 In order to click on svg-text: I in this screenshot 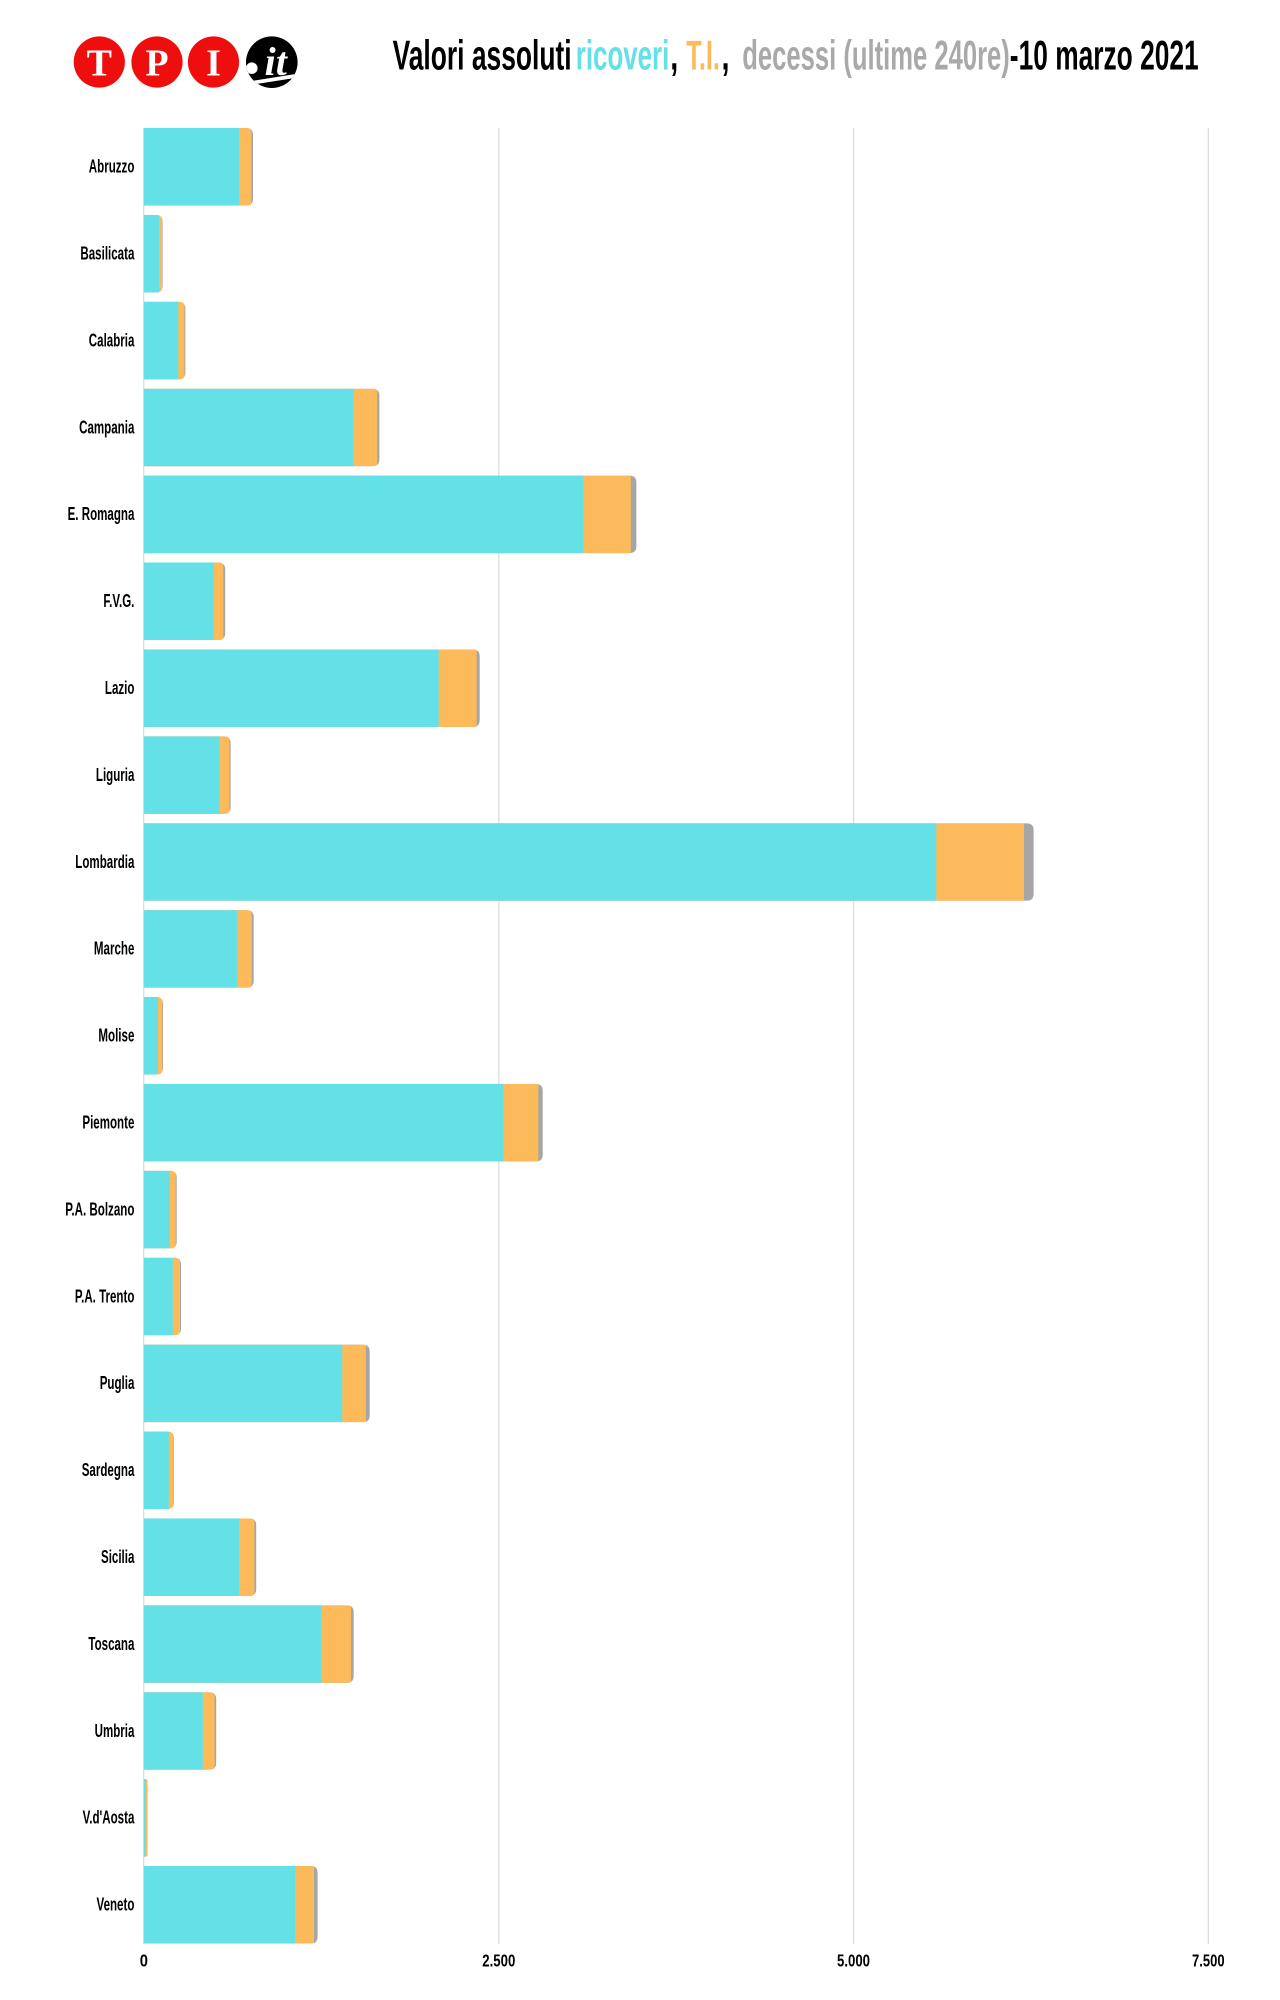, I will do `click(213, 63)`.